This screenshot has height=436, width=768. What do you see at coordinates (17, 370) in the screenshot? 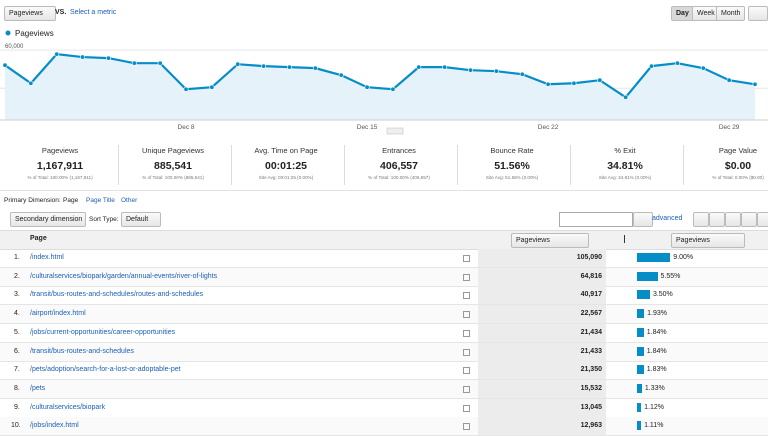
I see `row-index: 7.` at bounding box center [17, 370].